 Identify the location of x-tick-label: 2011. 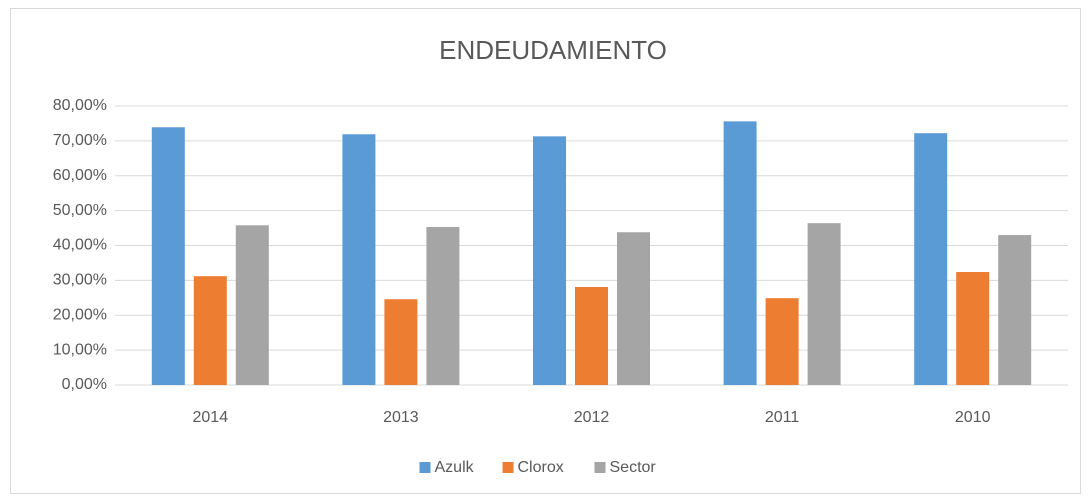
(782, 417).